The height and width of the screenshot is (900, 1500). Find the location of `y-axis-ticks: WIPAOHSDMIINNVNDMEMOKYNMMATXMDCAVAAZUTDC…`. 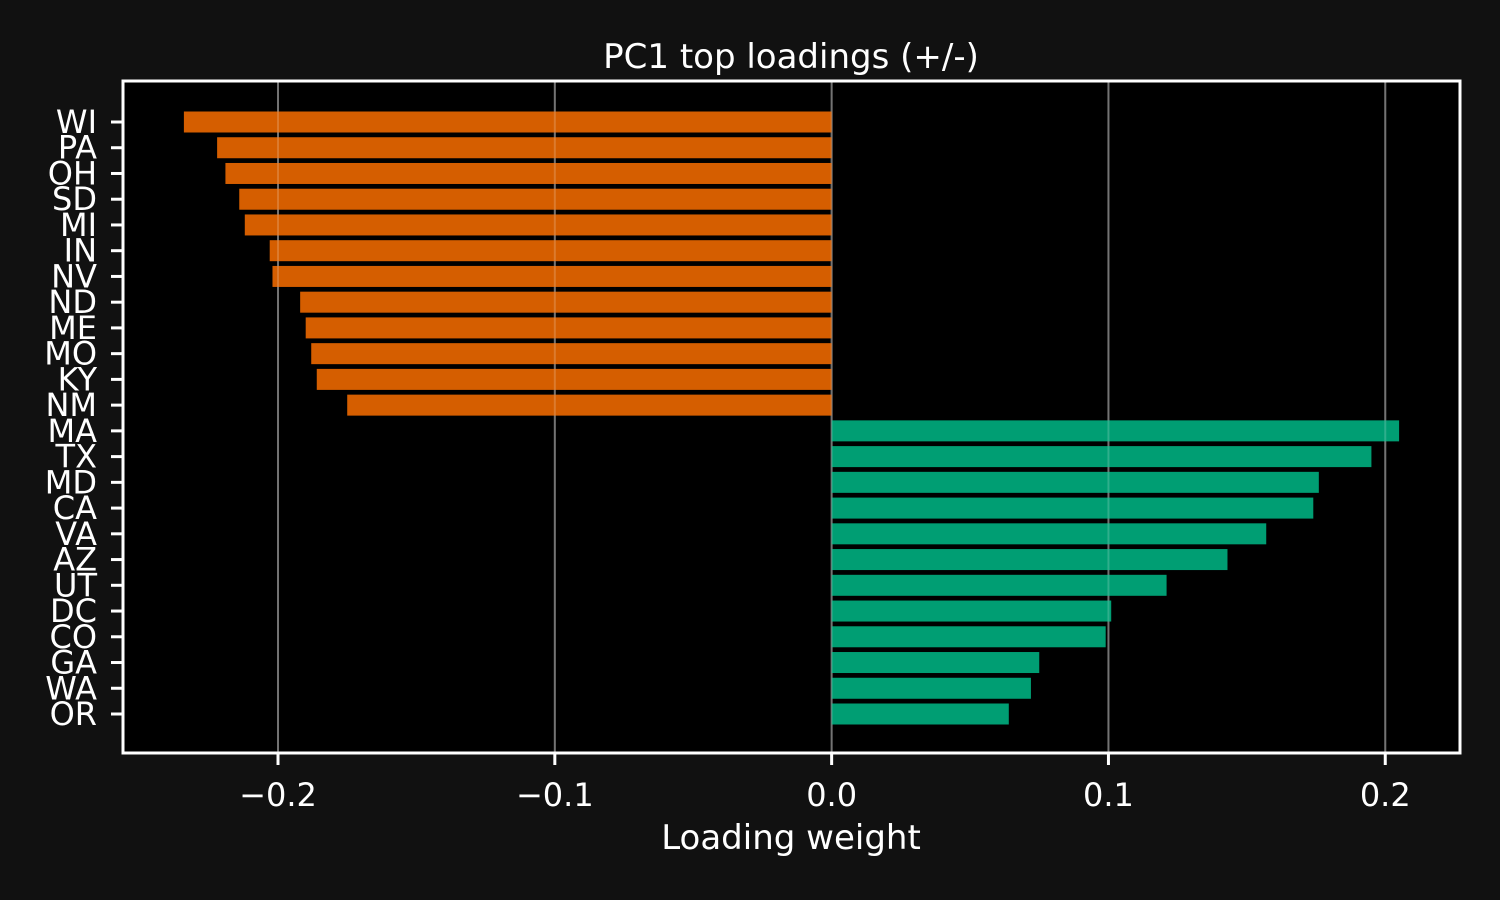

y-axis-ticks: WIPAOHSDMIINNVNDMEMOKYNMMATXMDCAVAAZUTDC… is located at coordinates (83, 418).